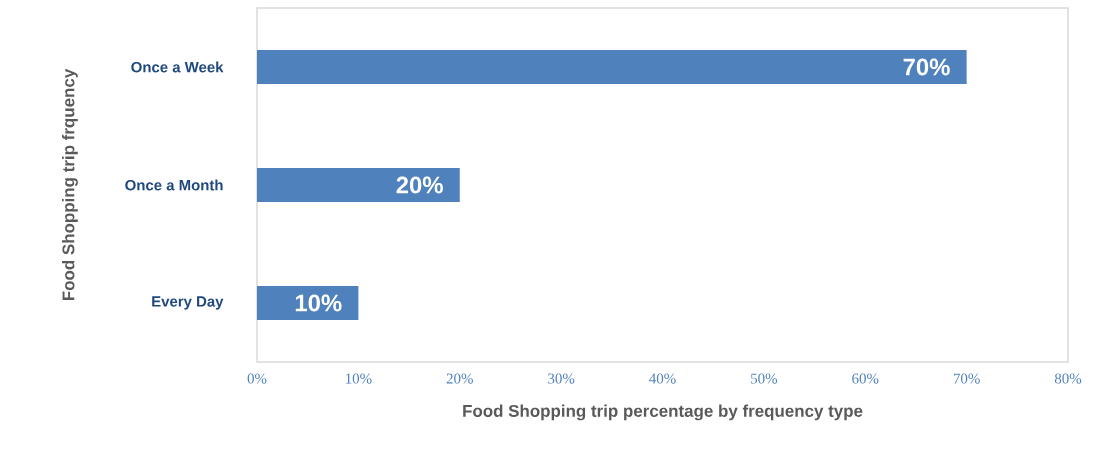 The height and width of the screenshot is (461, 1096). I want to click on x-tick-label: 60%, so click(865, 378).